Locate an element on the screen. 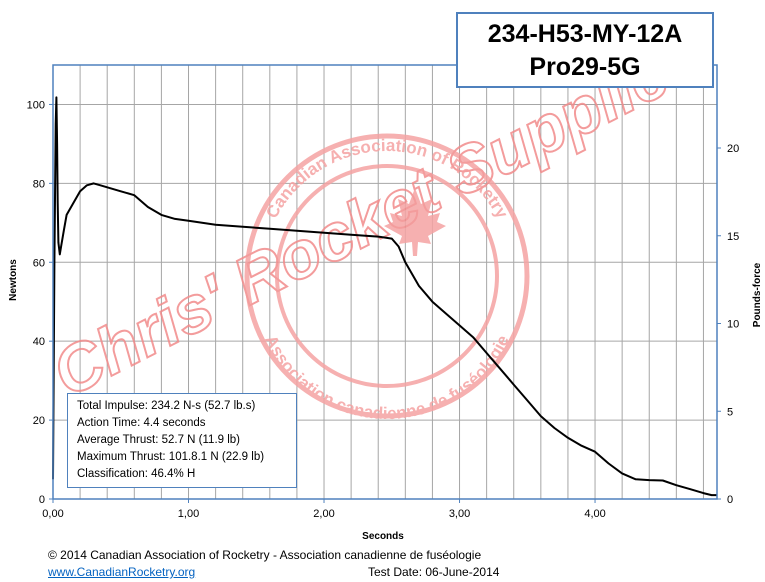 The image size is (765, 582). stat-maximum-thrust: Maximum Thrust: 101.8.1 N (22.9 lb) is located at coordinates (171, 457).